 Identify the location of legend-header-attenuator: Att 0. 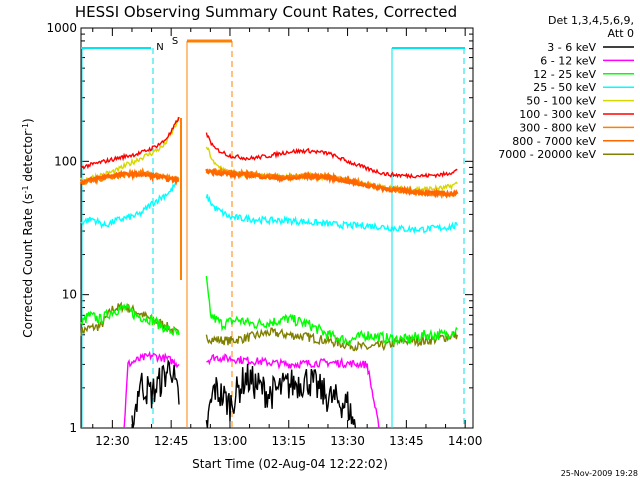
(621, 33).